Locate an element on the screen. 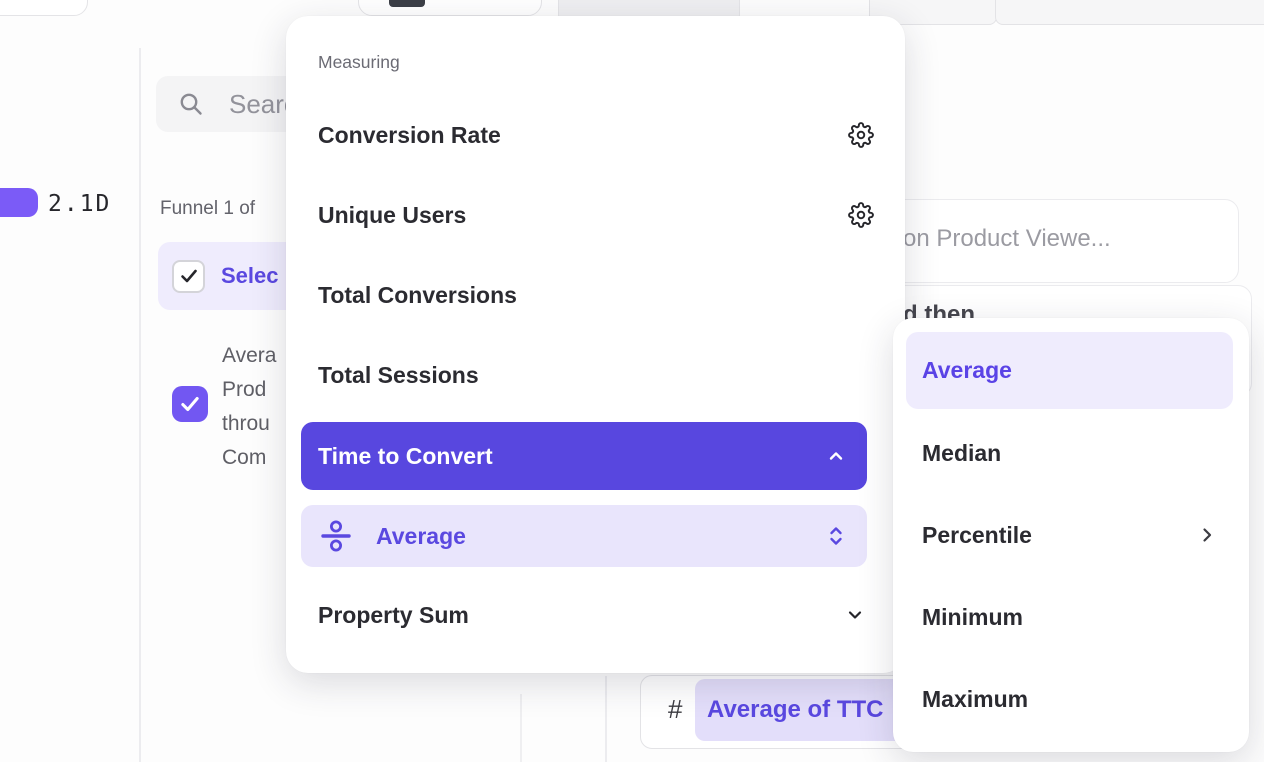  measuring-menu-header: Measuring is located at coordinates (359, 62).